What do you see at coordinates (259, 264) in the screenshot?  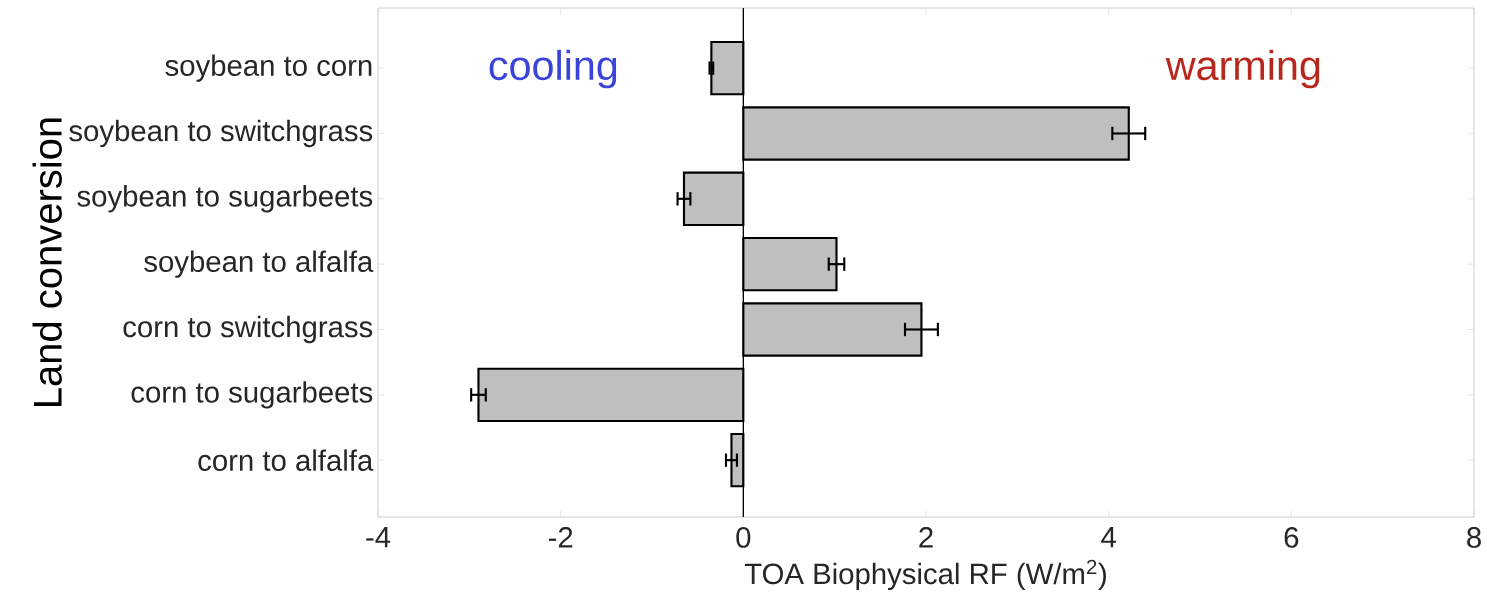 I see `y-tick-label: soybean to alfalfa` at bounding box center [259, 264].